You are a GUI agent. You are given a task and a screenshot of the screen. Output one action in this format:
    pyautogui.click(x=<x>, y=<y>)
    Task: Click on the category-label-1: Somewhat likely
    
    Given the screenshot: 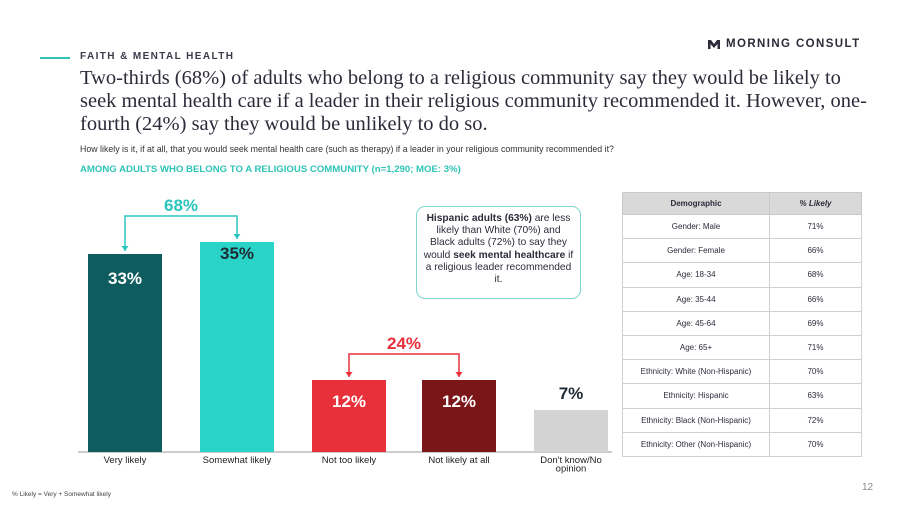 What is the action you would take?
    pyautogui.click(x=237, y=460)
    